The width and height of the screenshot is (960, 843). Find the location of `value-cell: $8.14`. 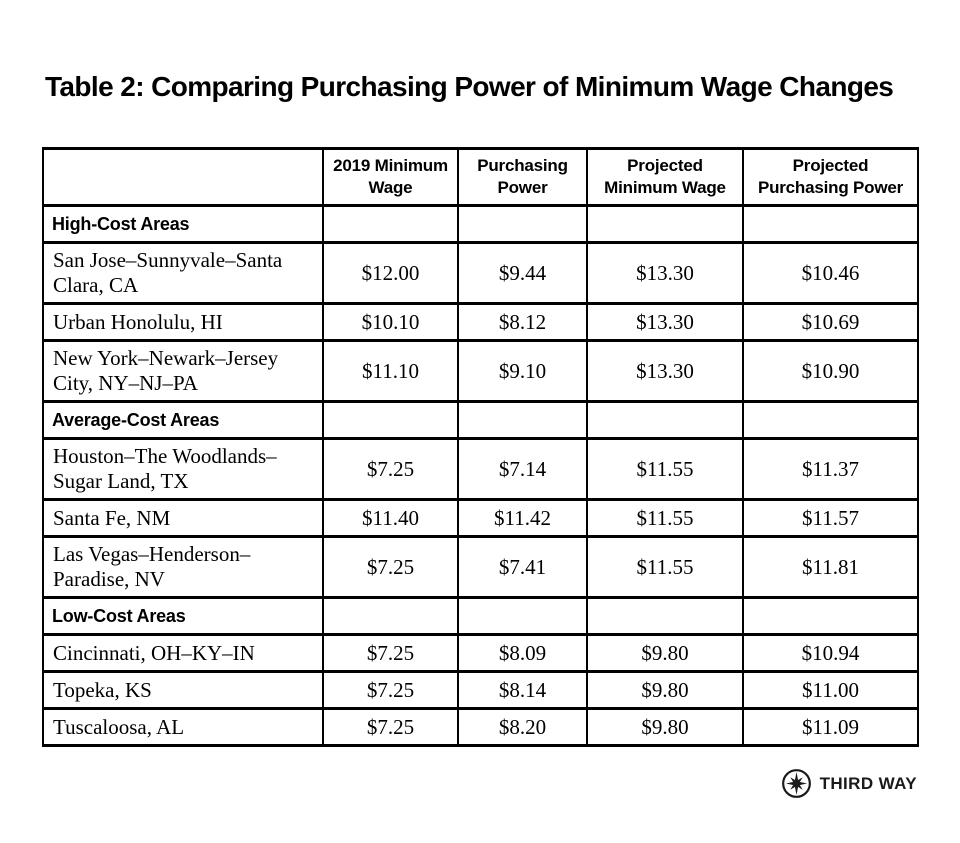

value-cell: $8.14 is located at coordinates (522, 690).